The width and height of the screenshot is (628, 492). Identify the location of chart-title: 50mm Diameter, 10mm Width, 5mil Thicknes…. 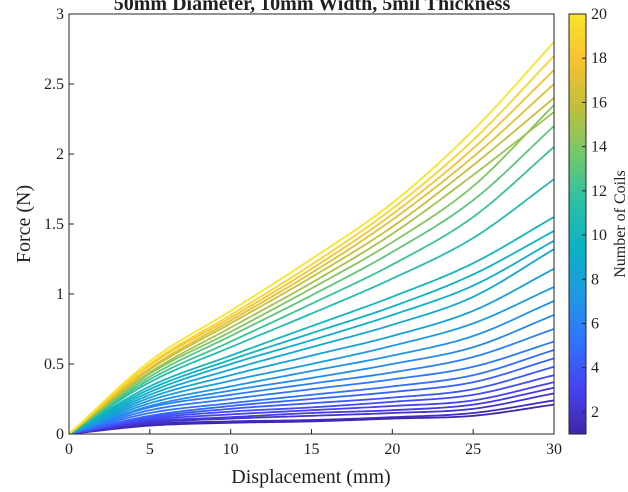
(312, 7).